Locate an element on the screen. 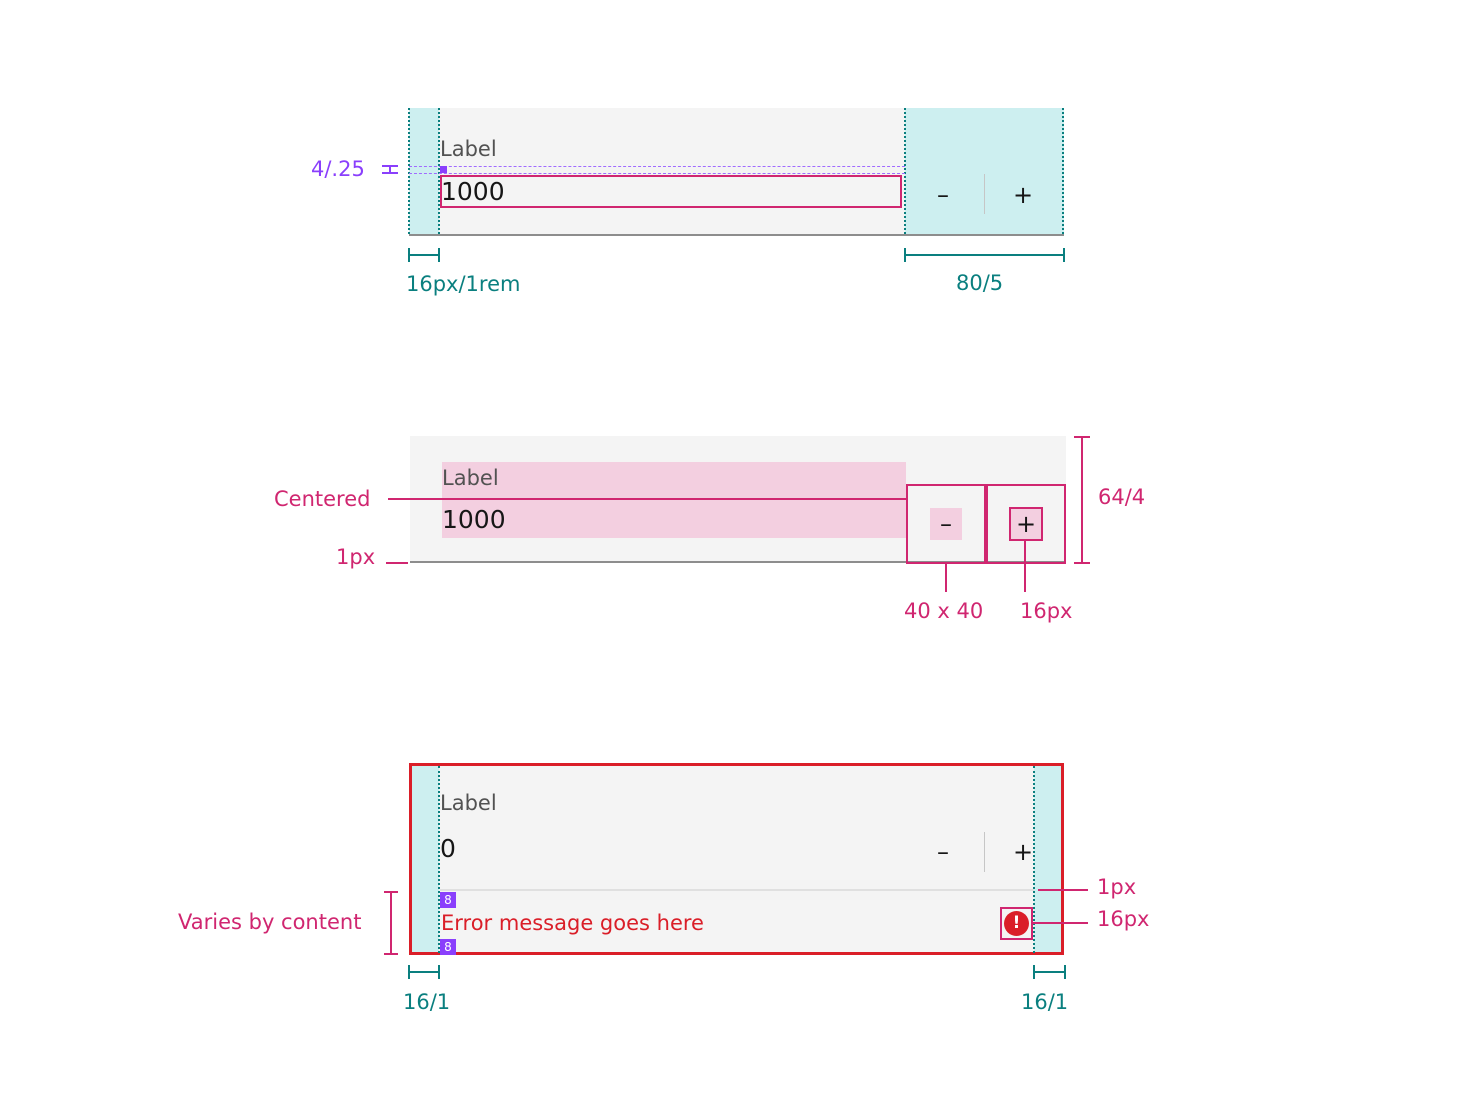 Image resolution: width=1472 pixels, height=1104 pixels. right-padding-annotation: 16/1 is located at coordinates (1045, 1002).